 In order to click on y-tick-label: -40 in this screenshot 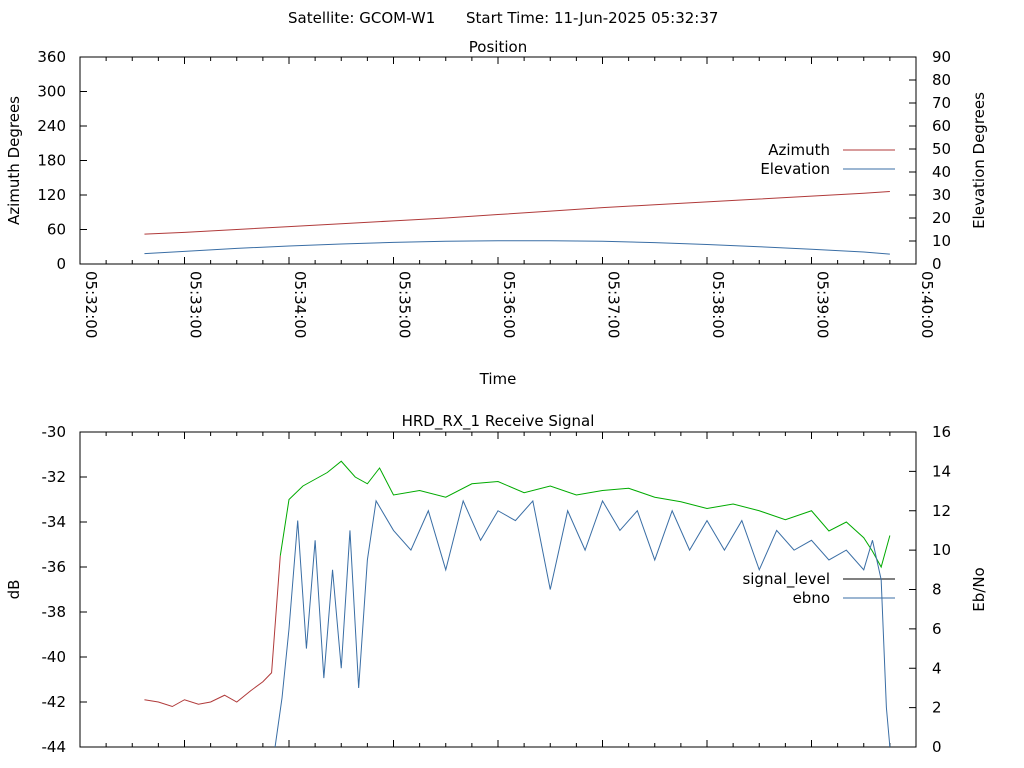, I will do `click(54, 657)`.